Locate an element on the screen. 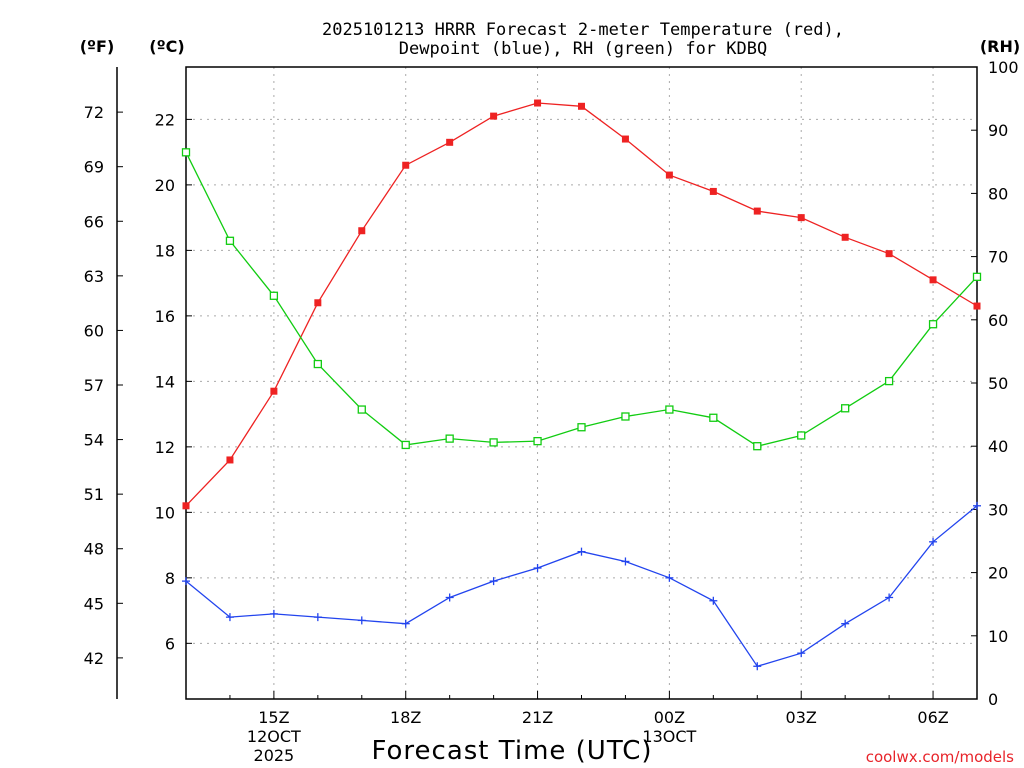  fahrenheit-tick-label: 54 is located at coordinates (94, 440).